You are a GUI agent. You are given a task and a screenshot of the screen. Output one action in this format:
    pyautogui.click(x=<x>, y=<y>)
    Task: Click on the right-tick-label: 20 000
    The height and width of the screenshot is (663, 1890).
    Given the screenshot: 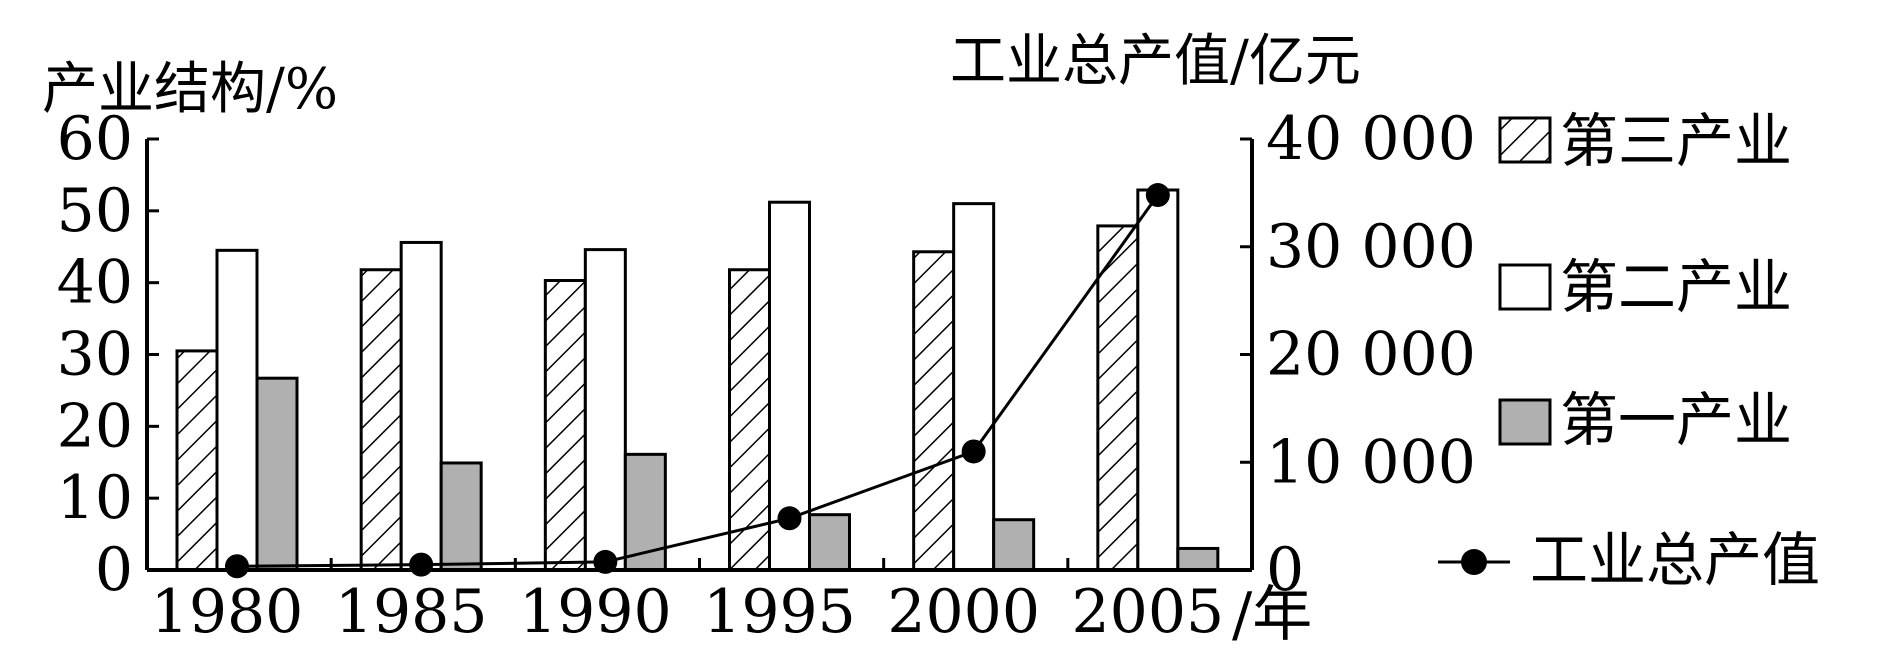 What is the action you would take?
    pyautogui.click(x=1371, y=355)
    